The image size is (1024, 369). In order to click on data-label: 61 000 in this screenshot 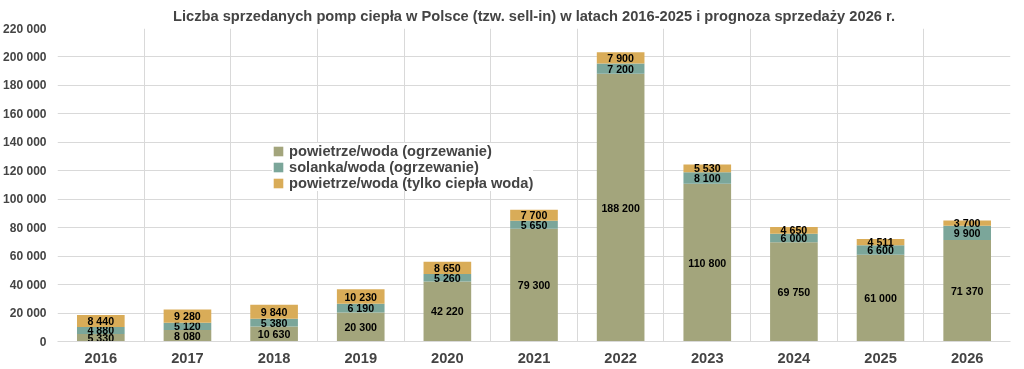, I will do `click(880, 298)`.